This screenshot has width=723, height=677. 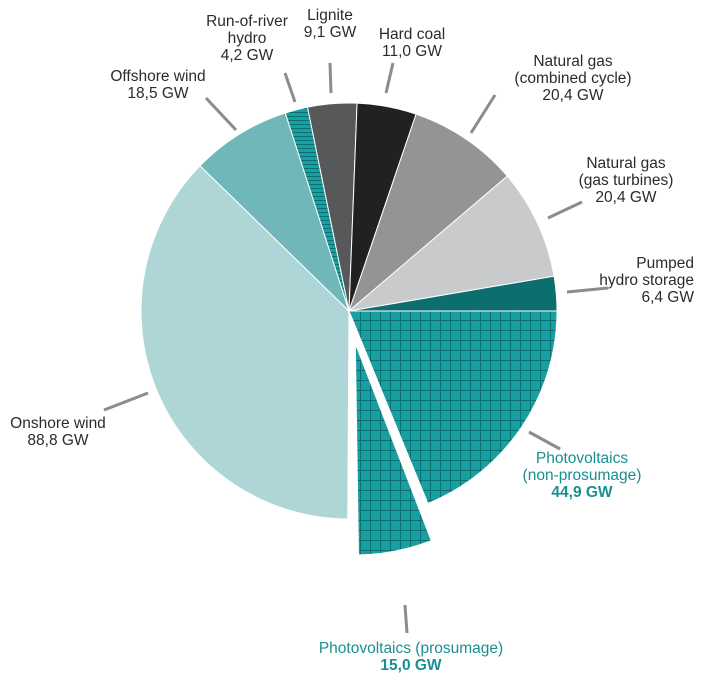 I want to click on slice-label-pumped-hydro-storage-0: Pumped, so click(x=665, y=263).